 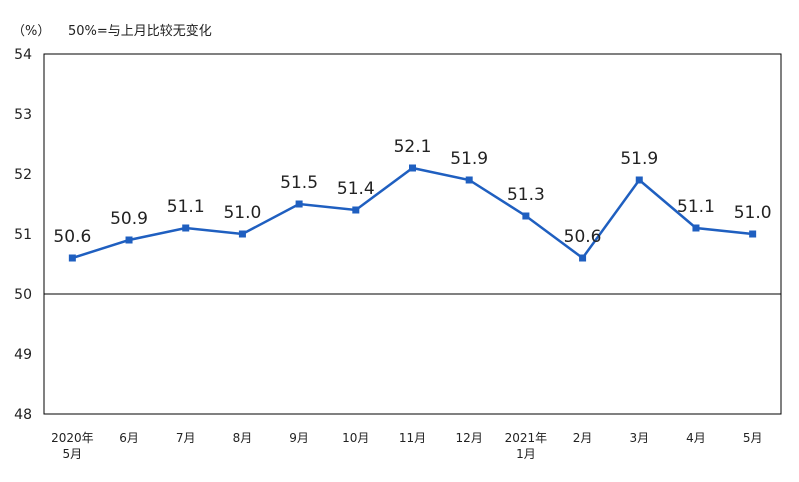 What do you see at coordinates (413, 147) in the screenshot?
I see `data-label: 52.1` at bounding box center [413, 147].